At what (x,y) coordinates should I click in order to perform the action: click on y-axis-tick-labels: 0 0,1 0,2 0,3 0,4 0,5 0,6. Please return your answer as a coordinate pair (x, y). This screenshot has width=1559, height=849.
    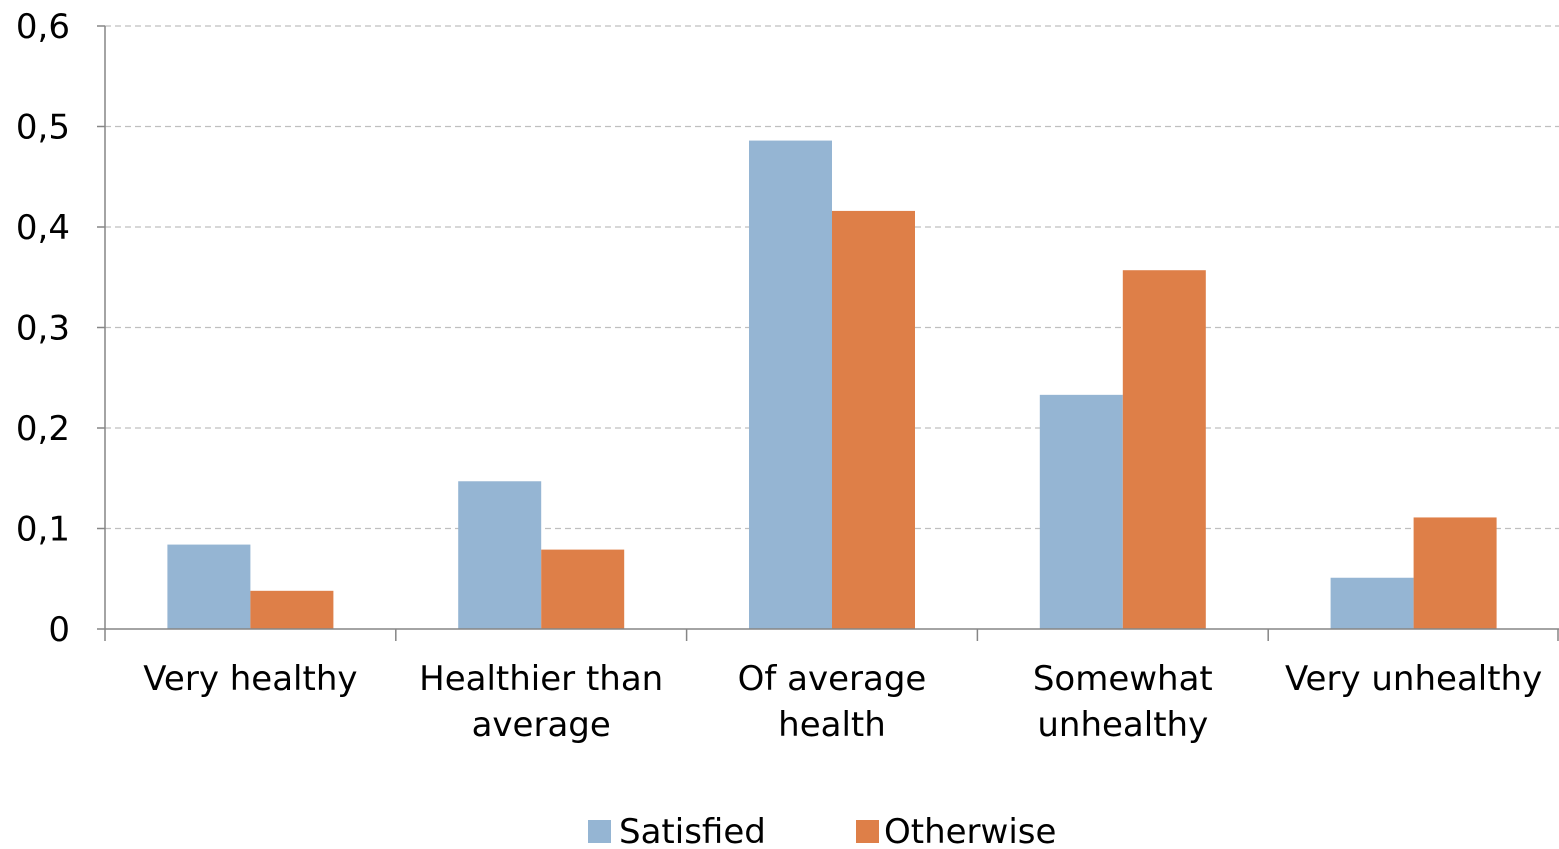
    Looking at the image, I should click on (43, 328).